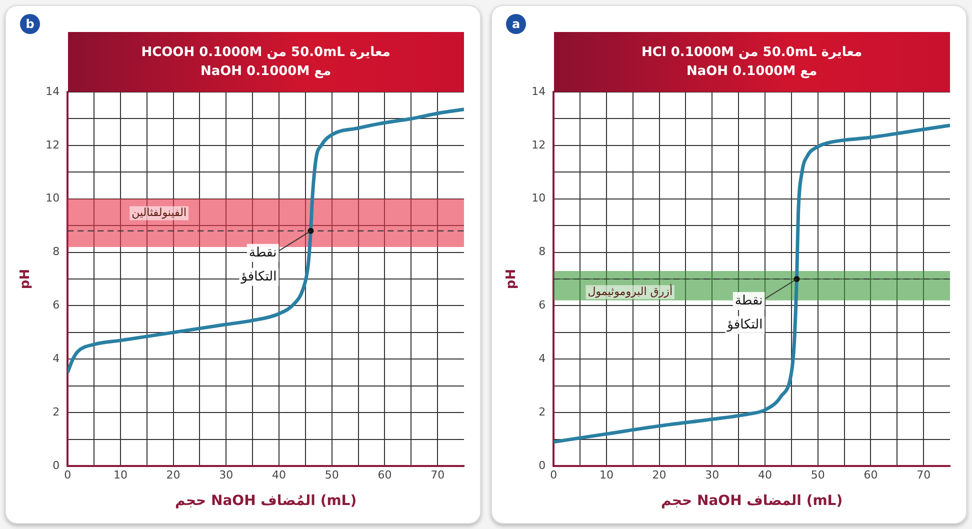 This screenshot has width=972, height=529. What do you see at coordinates (630, 291) in the screenshot?
I see `band-label: أزرق البروموثيمول` at bounding box center [630, 291].